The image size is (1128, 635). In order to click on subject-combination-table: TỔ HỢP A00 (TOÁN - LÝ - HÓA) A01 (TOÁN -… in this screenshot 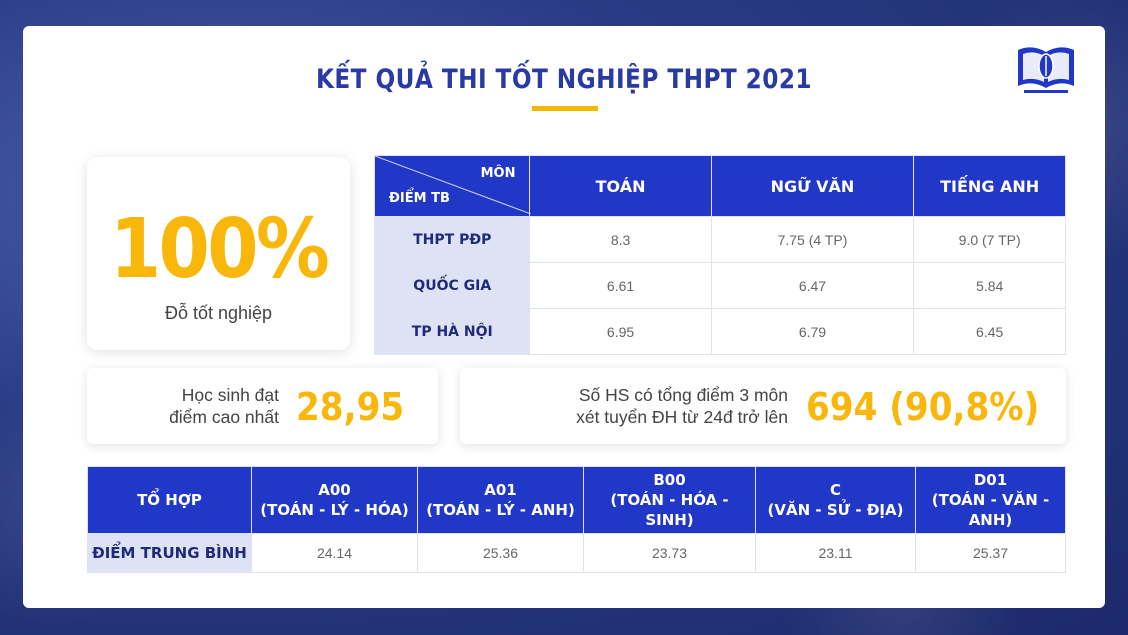, I will do `click(576, 519)`.